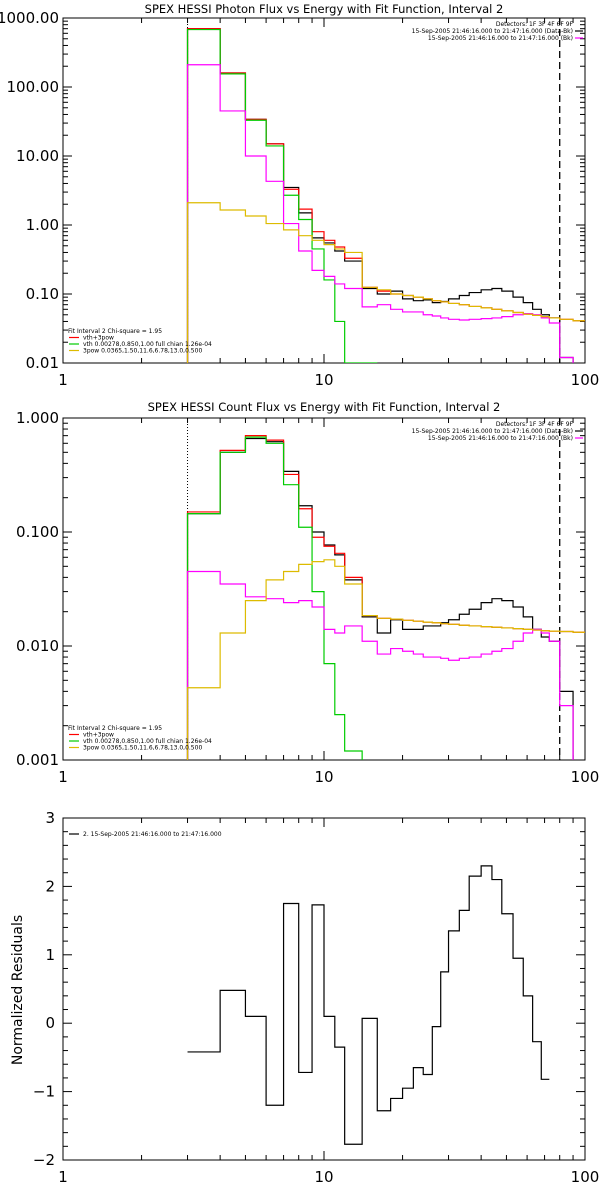  Describe the element at coordinates (33, 87) in the screenshot. I see `photon-y-tick-label: 100.00` at that location.